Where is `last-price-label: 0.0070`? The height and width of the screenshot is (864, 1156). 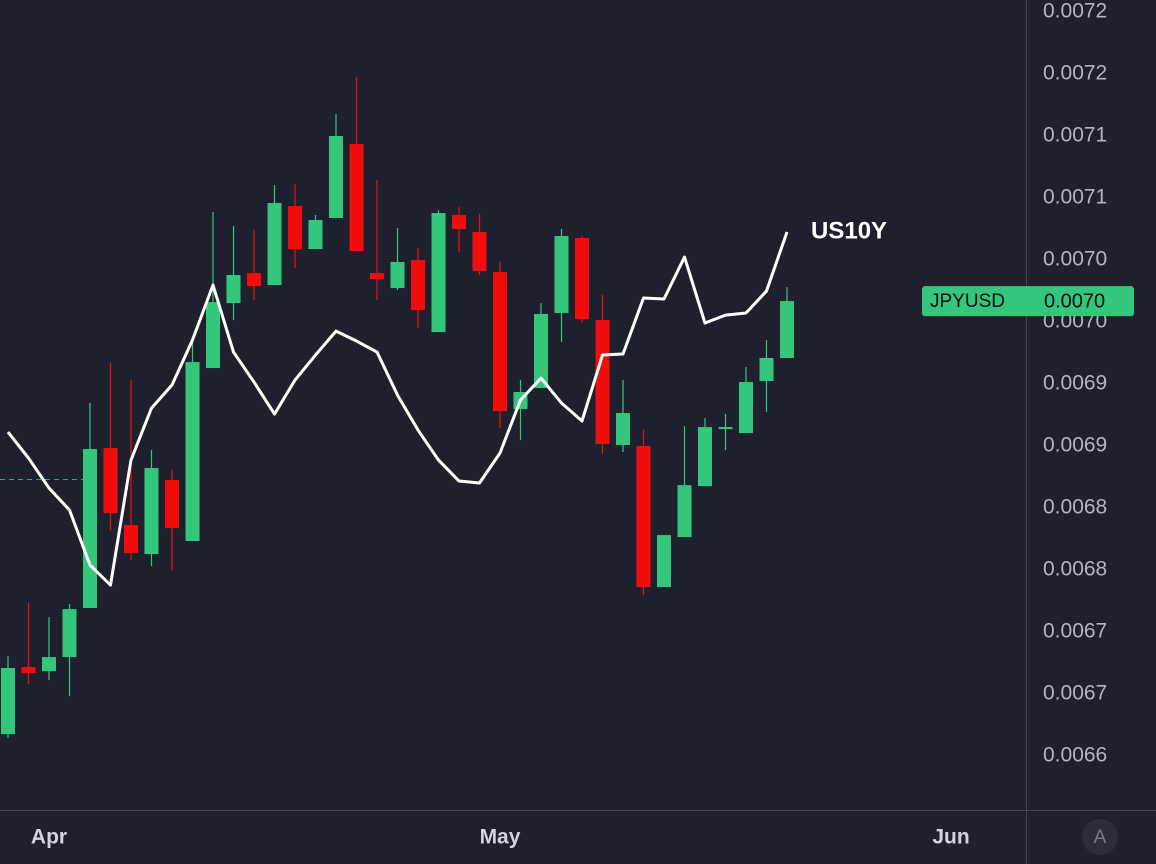 last-price-label: 0.0070 is located at coordinates (1074, 301).